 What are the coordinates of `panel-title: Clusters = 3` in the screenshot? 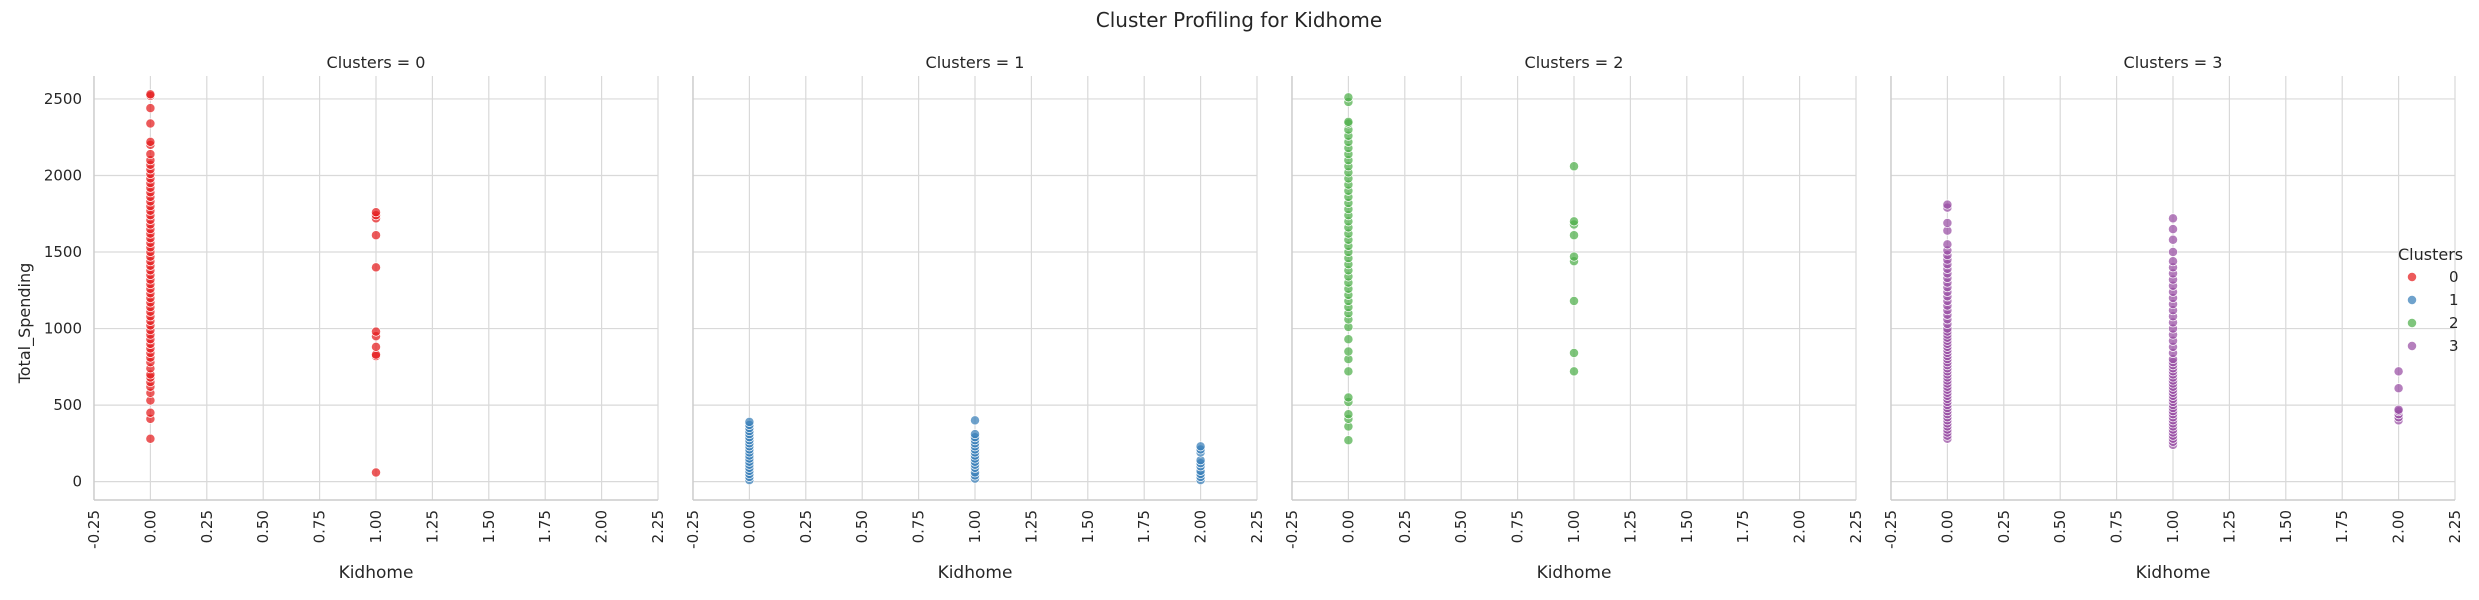 It's located at (2173, 62).